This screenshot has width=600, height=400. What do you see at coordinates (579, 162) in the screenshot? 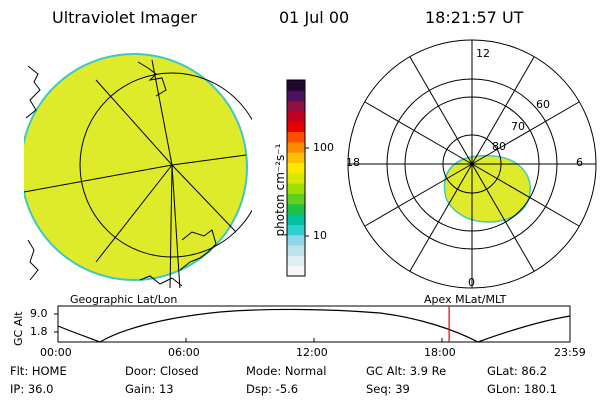
I see `mlt-label-6: 6` at bounding box center [579, 162].